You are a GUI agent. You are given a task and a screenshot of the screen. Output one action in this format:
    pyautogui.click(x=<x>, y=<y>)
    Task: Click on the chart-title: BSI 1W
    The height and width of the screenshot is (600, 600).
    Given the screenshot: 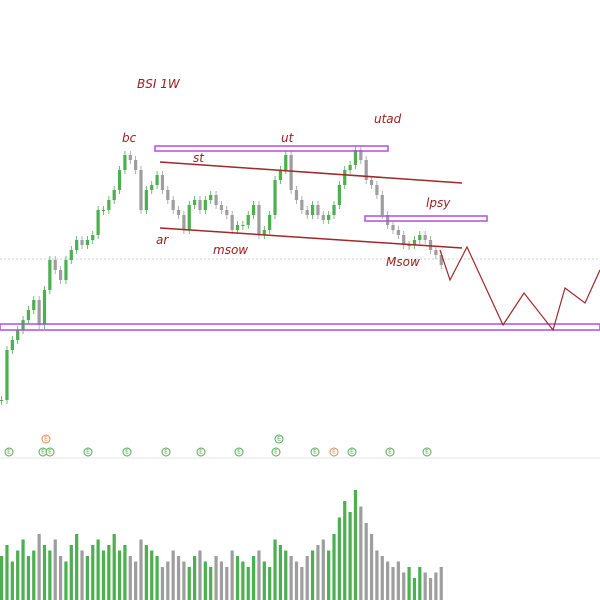 What is the action you would take?
    pyautogui.click(x=159, y=84)
    